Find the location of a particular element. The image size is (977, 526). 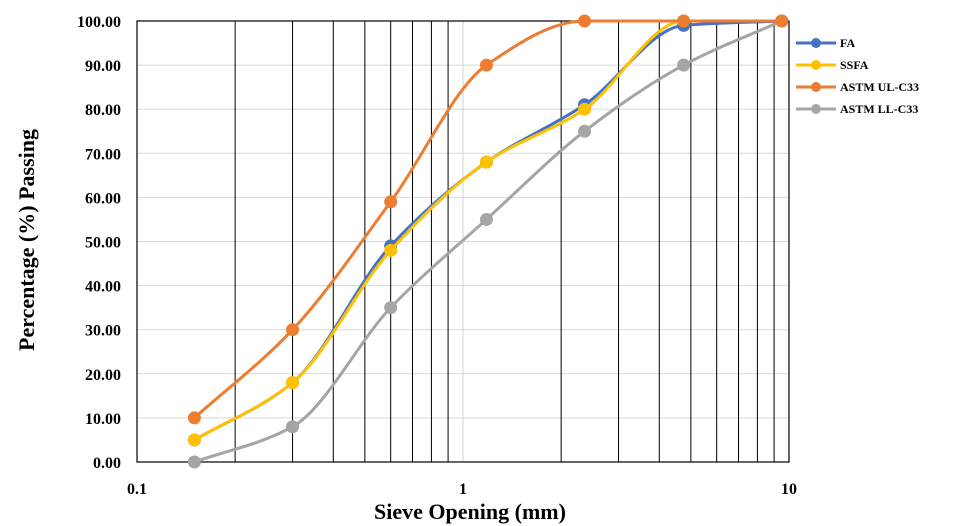

x-axis-ticks: 0.1 1 10 is located at coordinates (462, 489).